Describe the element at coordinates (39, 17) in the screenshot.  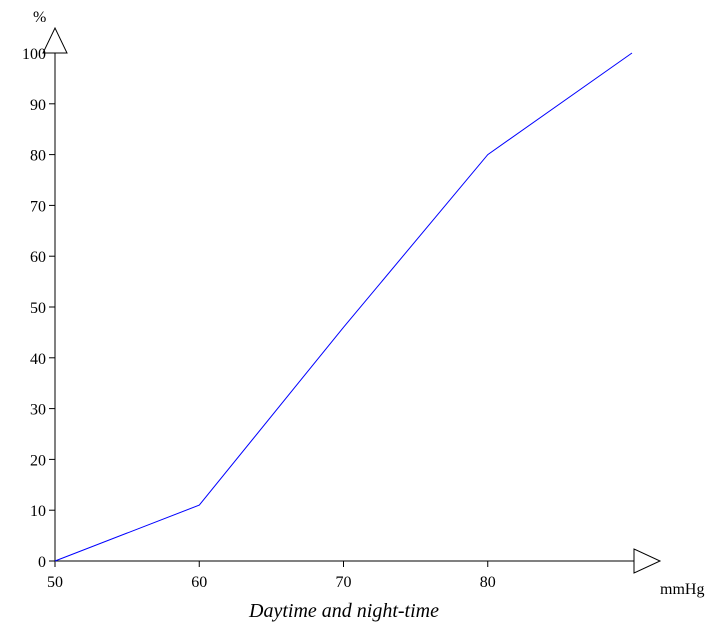
I see `y-axis-unit-label: %` at that location.